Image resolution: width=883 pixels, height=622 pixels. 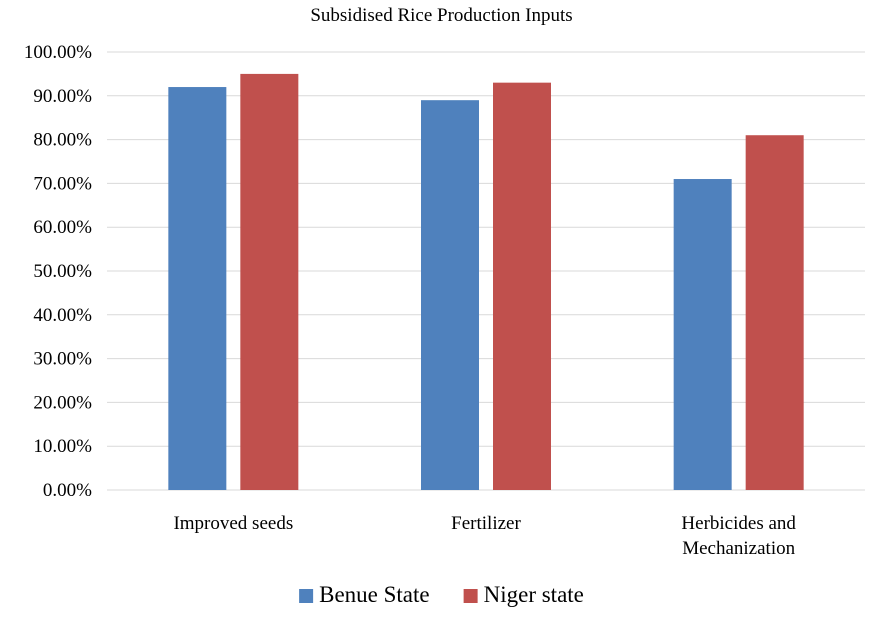 I want to click on x-category-label: Fertilizer, so click(x=486, y=523).